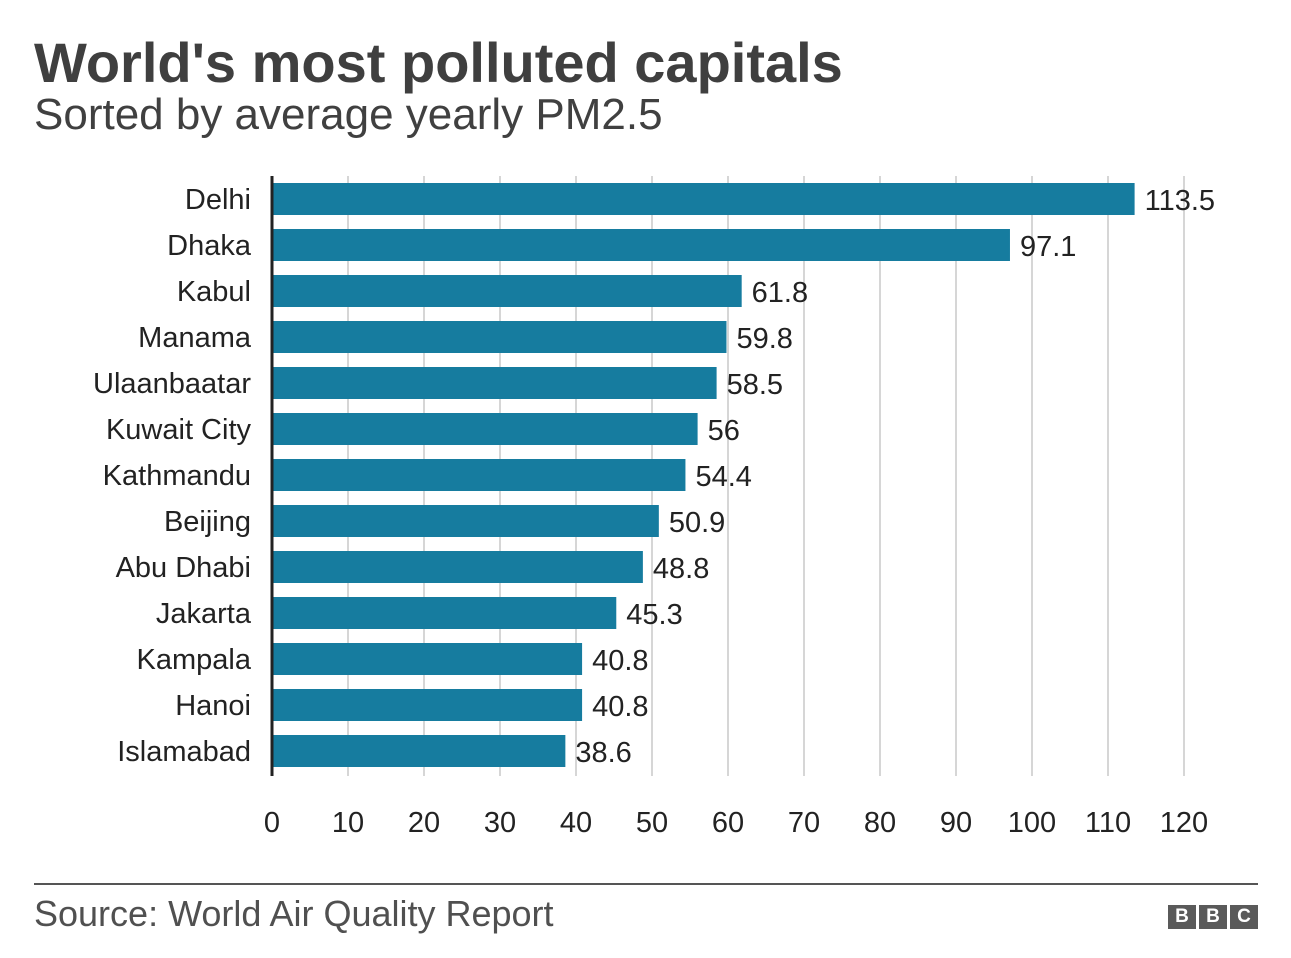 This screenshot has height=958, width=1291. Describe the element at coordinates (172, 384) in the screenshot. I see `category-label: Ulaanbaatar` at that location.